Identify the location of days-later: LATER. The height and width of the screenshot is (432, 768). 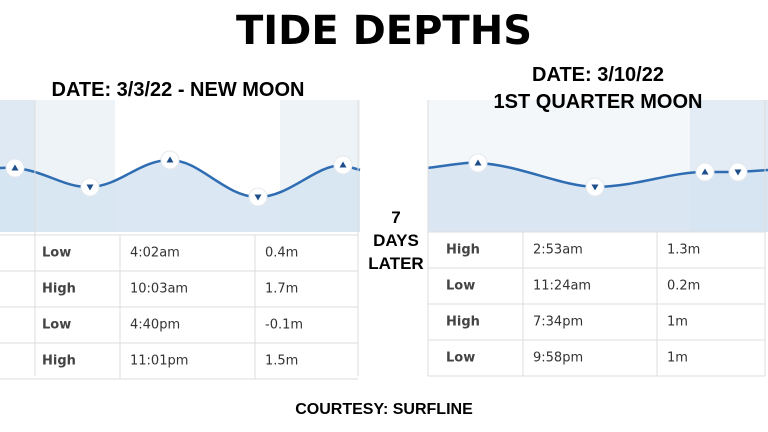
(395, 263).